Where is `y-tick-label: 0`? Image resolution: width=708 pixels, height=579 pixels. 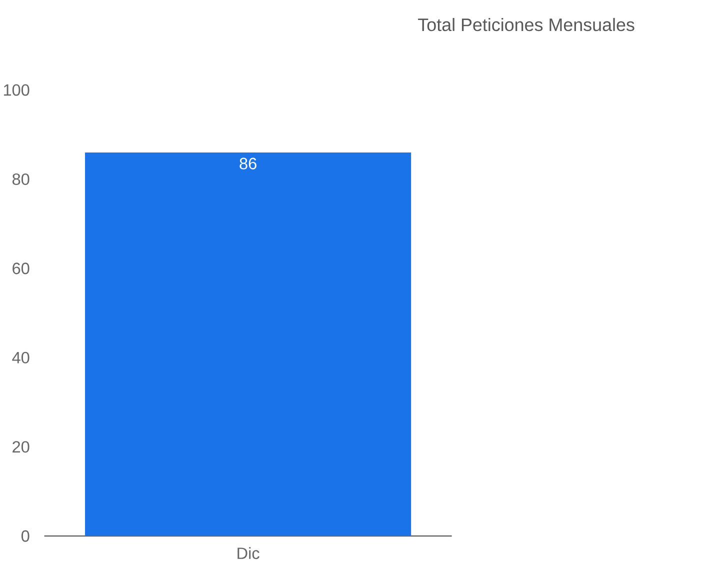 y-tick-label: 0 is located at coordinates (26, 536).